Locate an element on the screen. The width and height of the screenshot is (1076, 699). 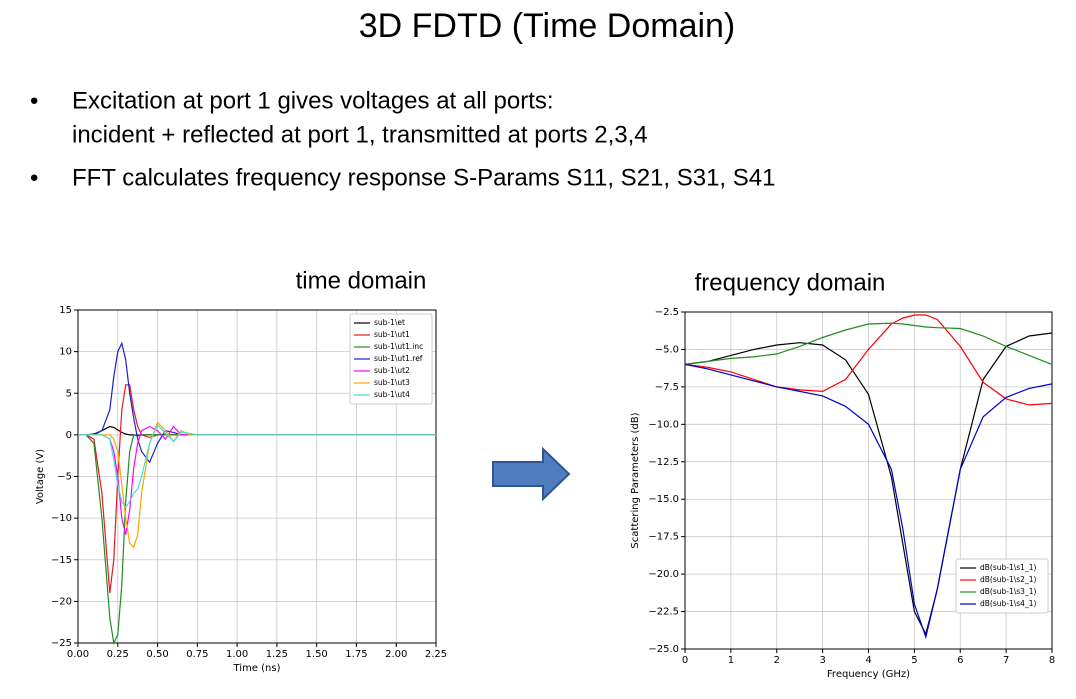
y-tick-label: 5 is located at coordinates (69, 393).